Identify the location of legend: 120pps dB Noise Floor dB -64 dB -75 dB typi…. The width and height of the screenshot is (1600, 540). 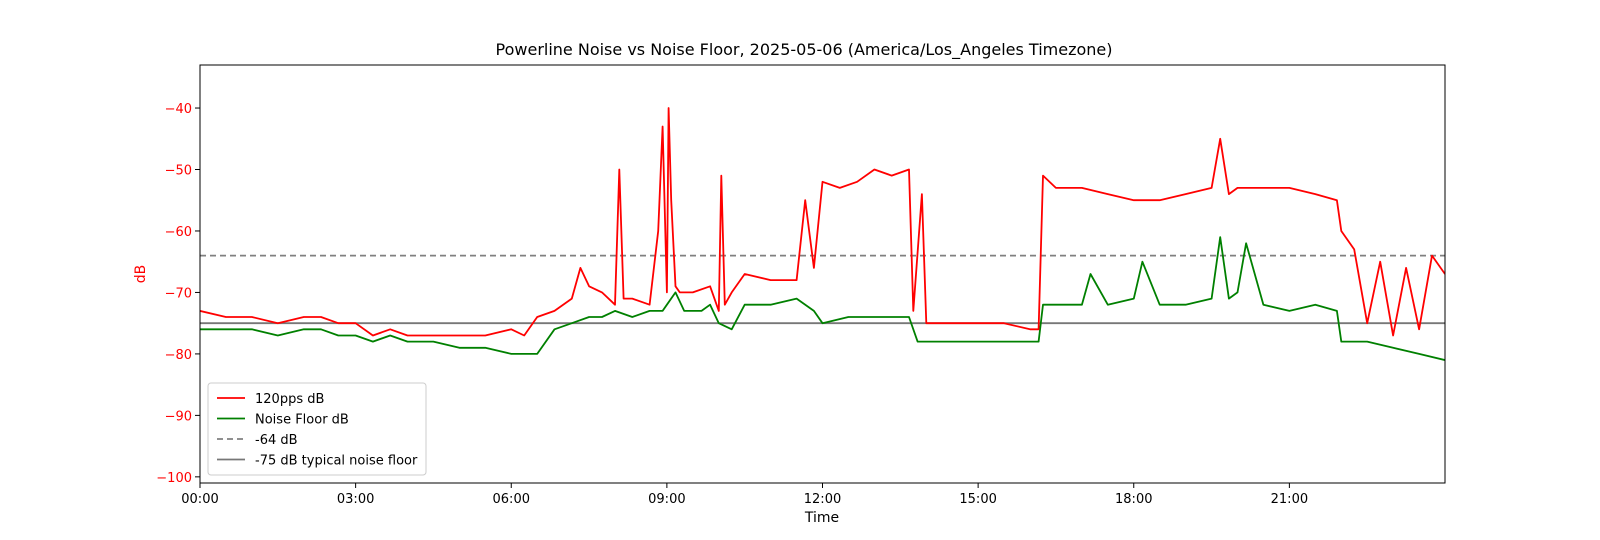
(317, 429).